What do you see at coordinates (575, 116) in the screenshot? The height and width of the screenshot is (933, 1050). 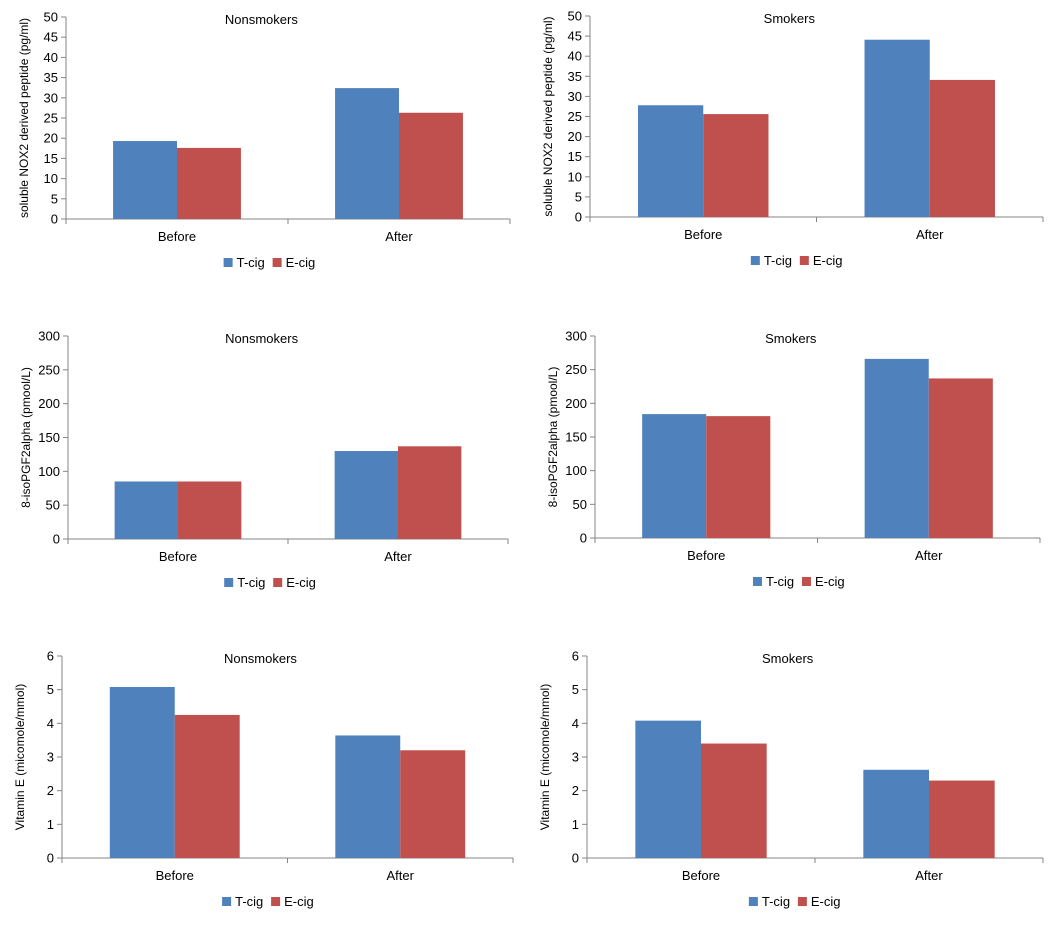 I see `y-tick-label: 25` at bounding box center [575, 116].